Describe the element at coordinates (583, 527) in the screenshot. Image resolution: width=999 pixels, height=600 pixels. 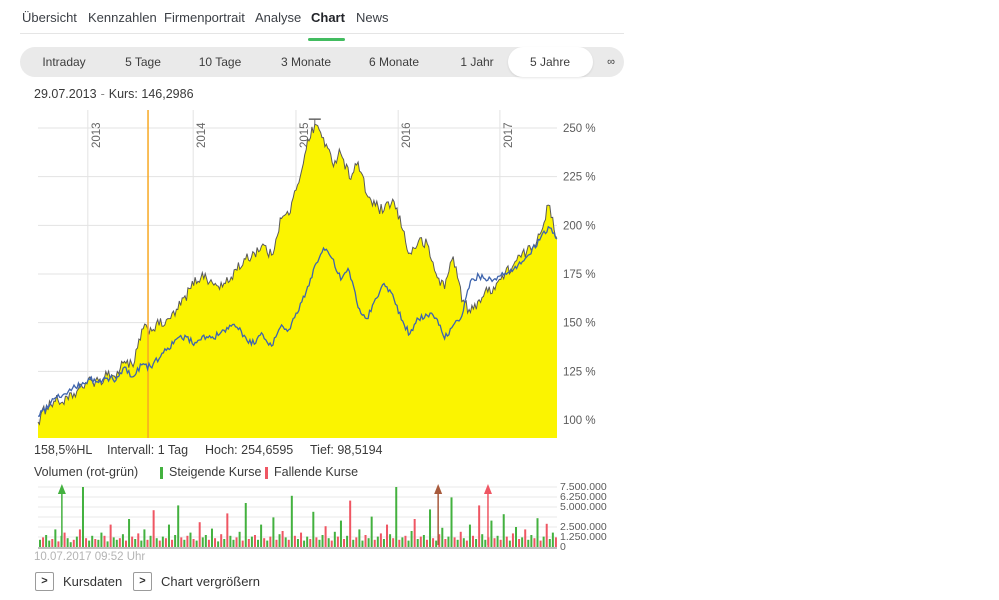
I see `vol-axis-label: 2.500.000` at that location.